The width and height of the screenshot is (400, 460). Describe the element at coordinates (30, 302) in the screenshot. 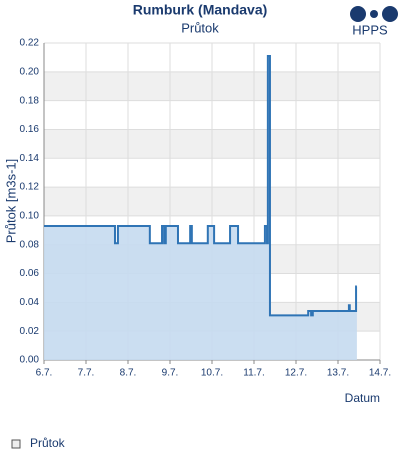

I see `y-tick-label: 0.04` at that location.